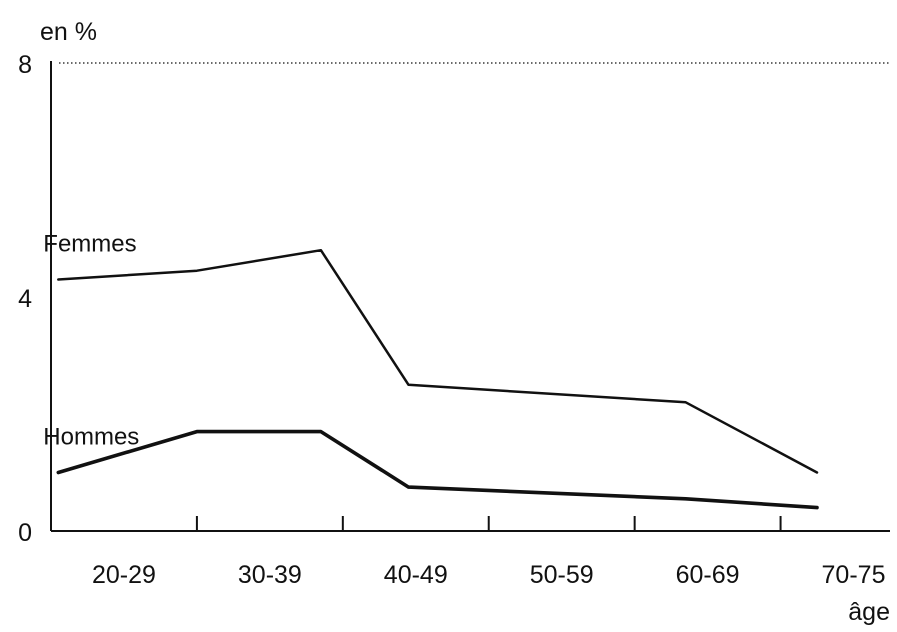  What do you see at coordinates (869, 612) in the screenshot?
I see `x-axis-label: âge` at bounding box center [869, 612].